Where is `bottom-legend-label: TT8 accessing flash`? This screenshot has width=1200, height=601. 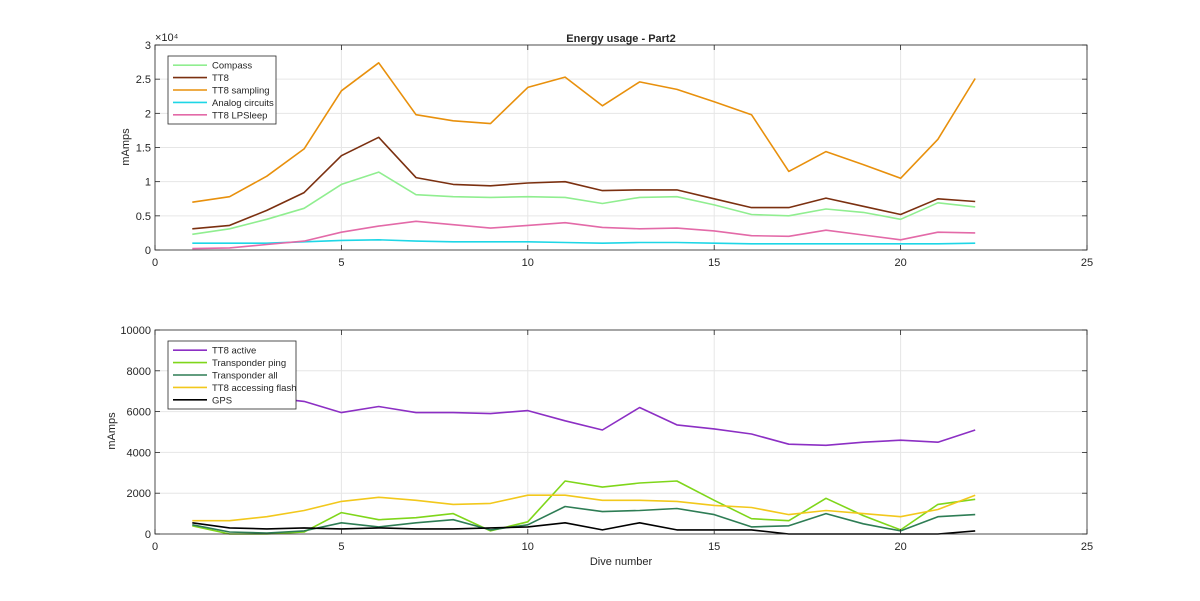 bottom-legend-label: TT8 accessing flash is located at coordinates (254, 388).